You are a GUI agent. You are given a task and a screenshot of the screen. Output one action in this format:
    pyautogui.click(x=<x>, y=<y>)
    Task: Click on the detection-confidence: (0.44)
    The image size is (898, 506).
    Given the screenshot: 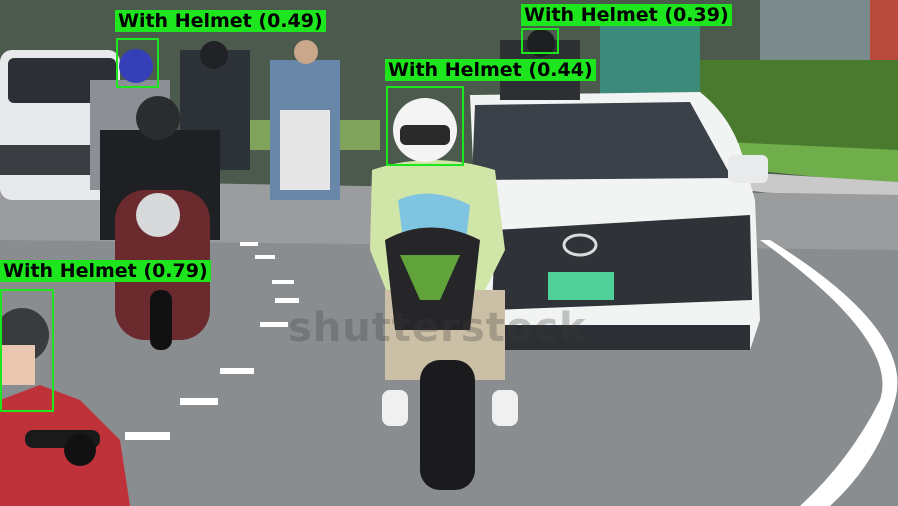 What is the action you would take?
    pyautogui.click(x=560, y=70)
    